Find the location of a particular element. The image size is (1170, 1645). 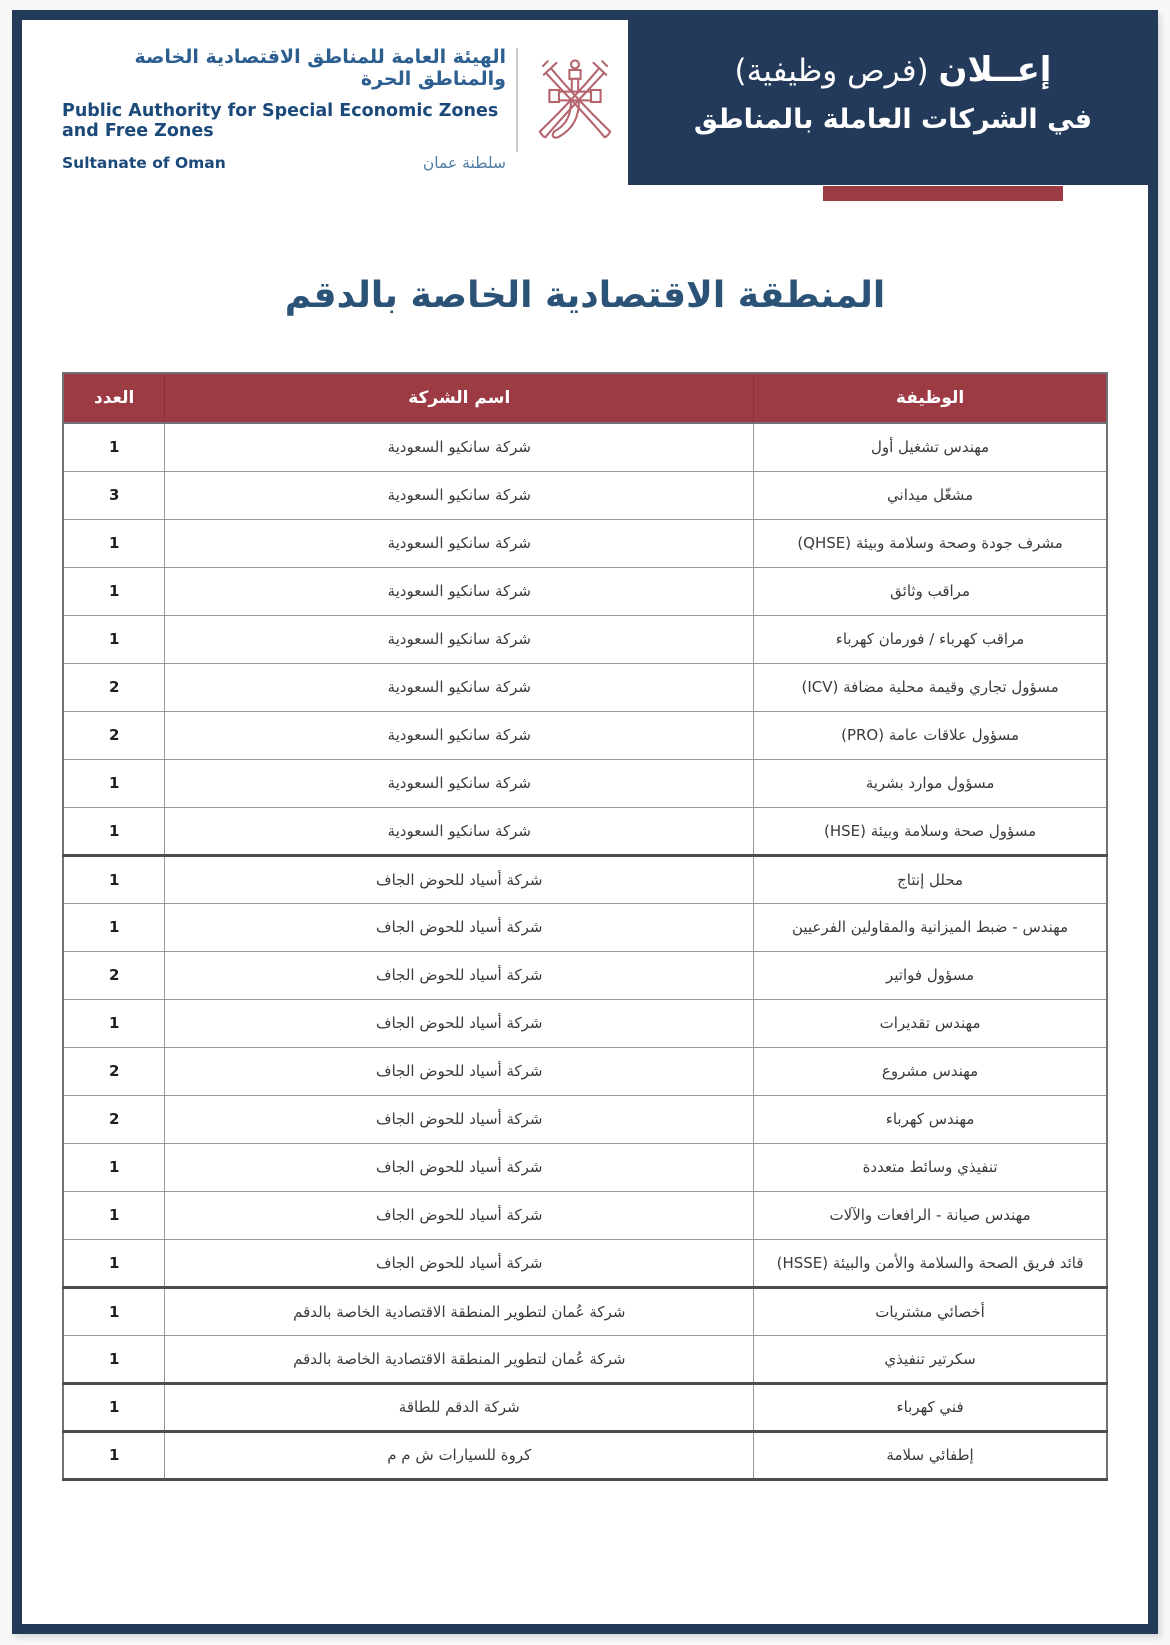

table-row: إطفائي سلامة كروة للسيارات ش م م 1 is located at coordinates (585, 1455).